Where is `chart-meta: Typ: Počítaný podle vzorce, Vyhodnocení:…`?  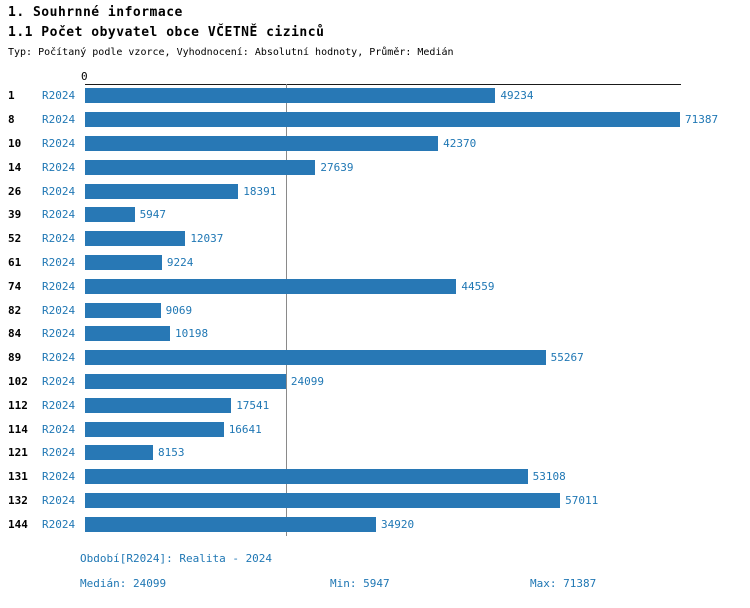
chart-meta: Typ: Počítaný podle vzorce, Vyhodnocení:… is located at coordinates (231, 52).